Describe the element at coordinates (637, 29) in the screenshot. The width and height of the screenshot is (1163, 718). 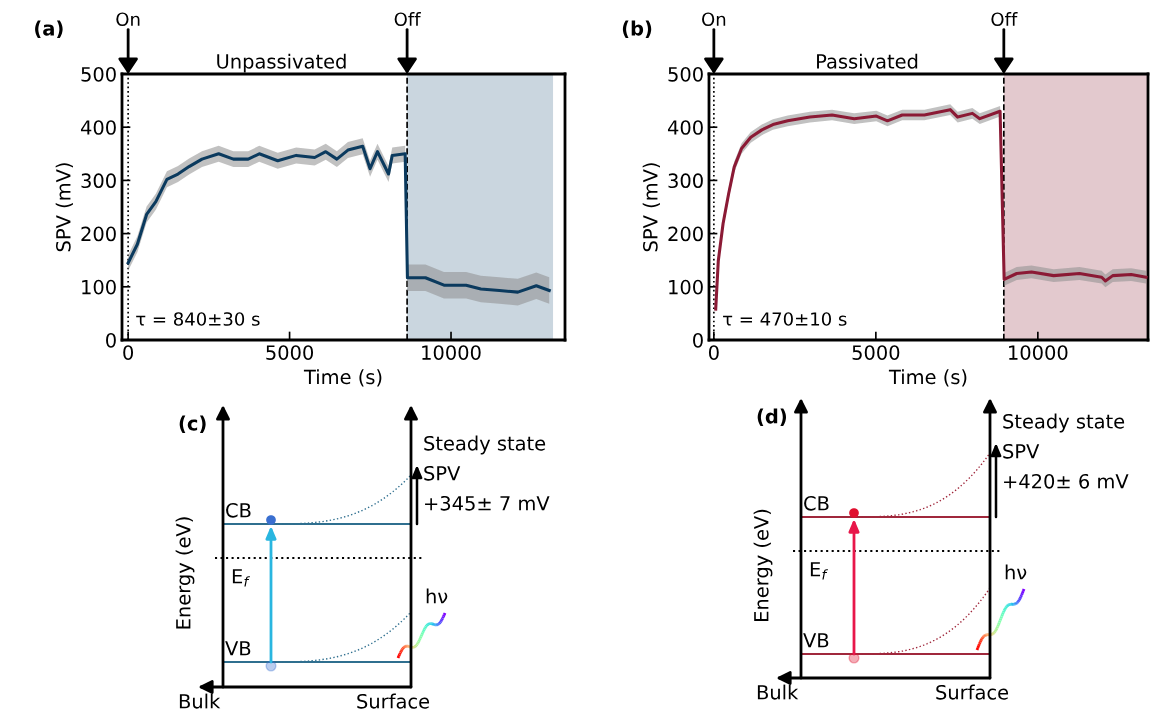
I see `text: (b)` at that location.